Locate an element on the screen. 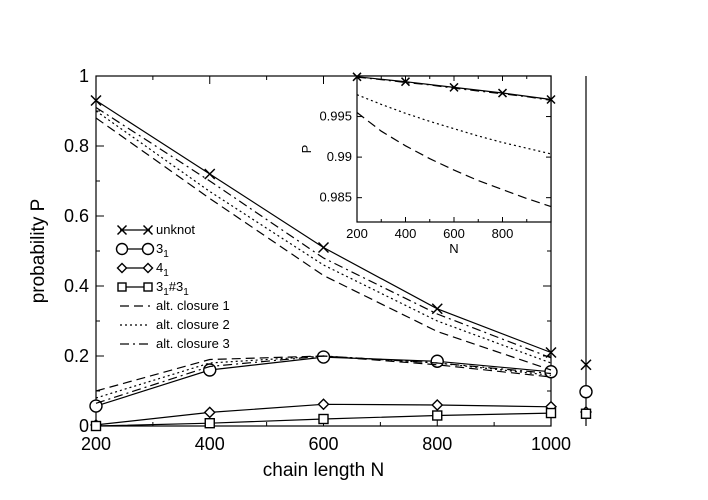 This screenshot has height=500, width=708. legend-label: 31 is located at coordinates (162, 250).